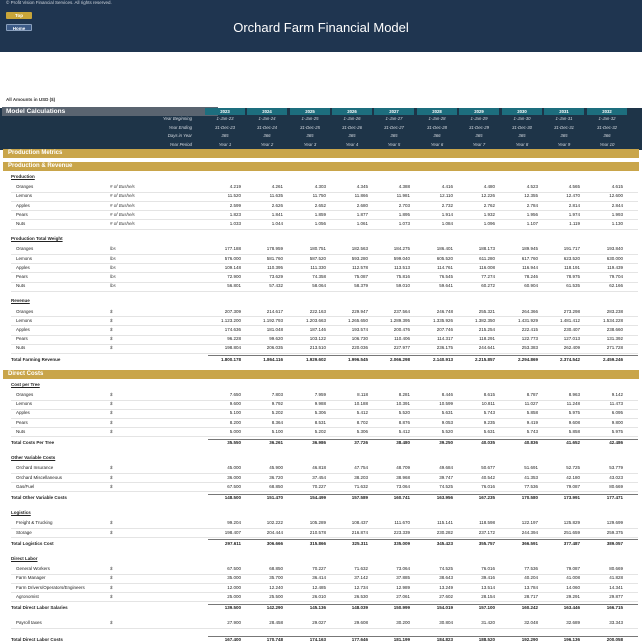 The image size is (642, 643). What do you see at coordinates (32, 543) in the screenshot?
I see `total-label: Total Logistics Cost` at bounding box center [32, 543].